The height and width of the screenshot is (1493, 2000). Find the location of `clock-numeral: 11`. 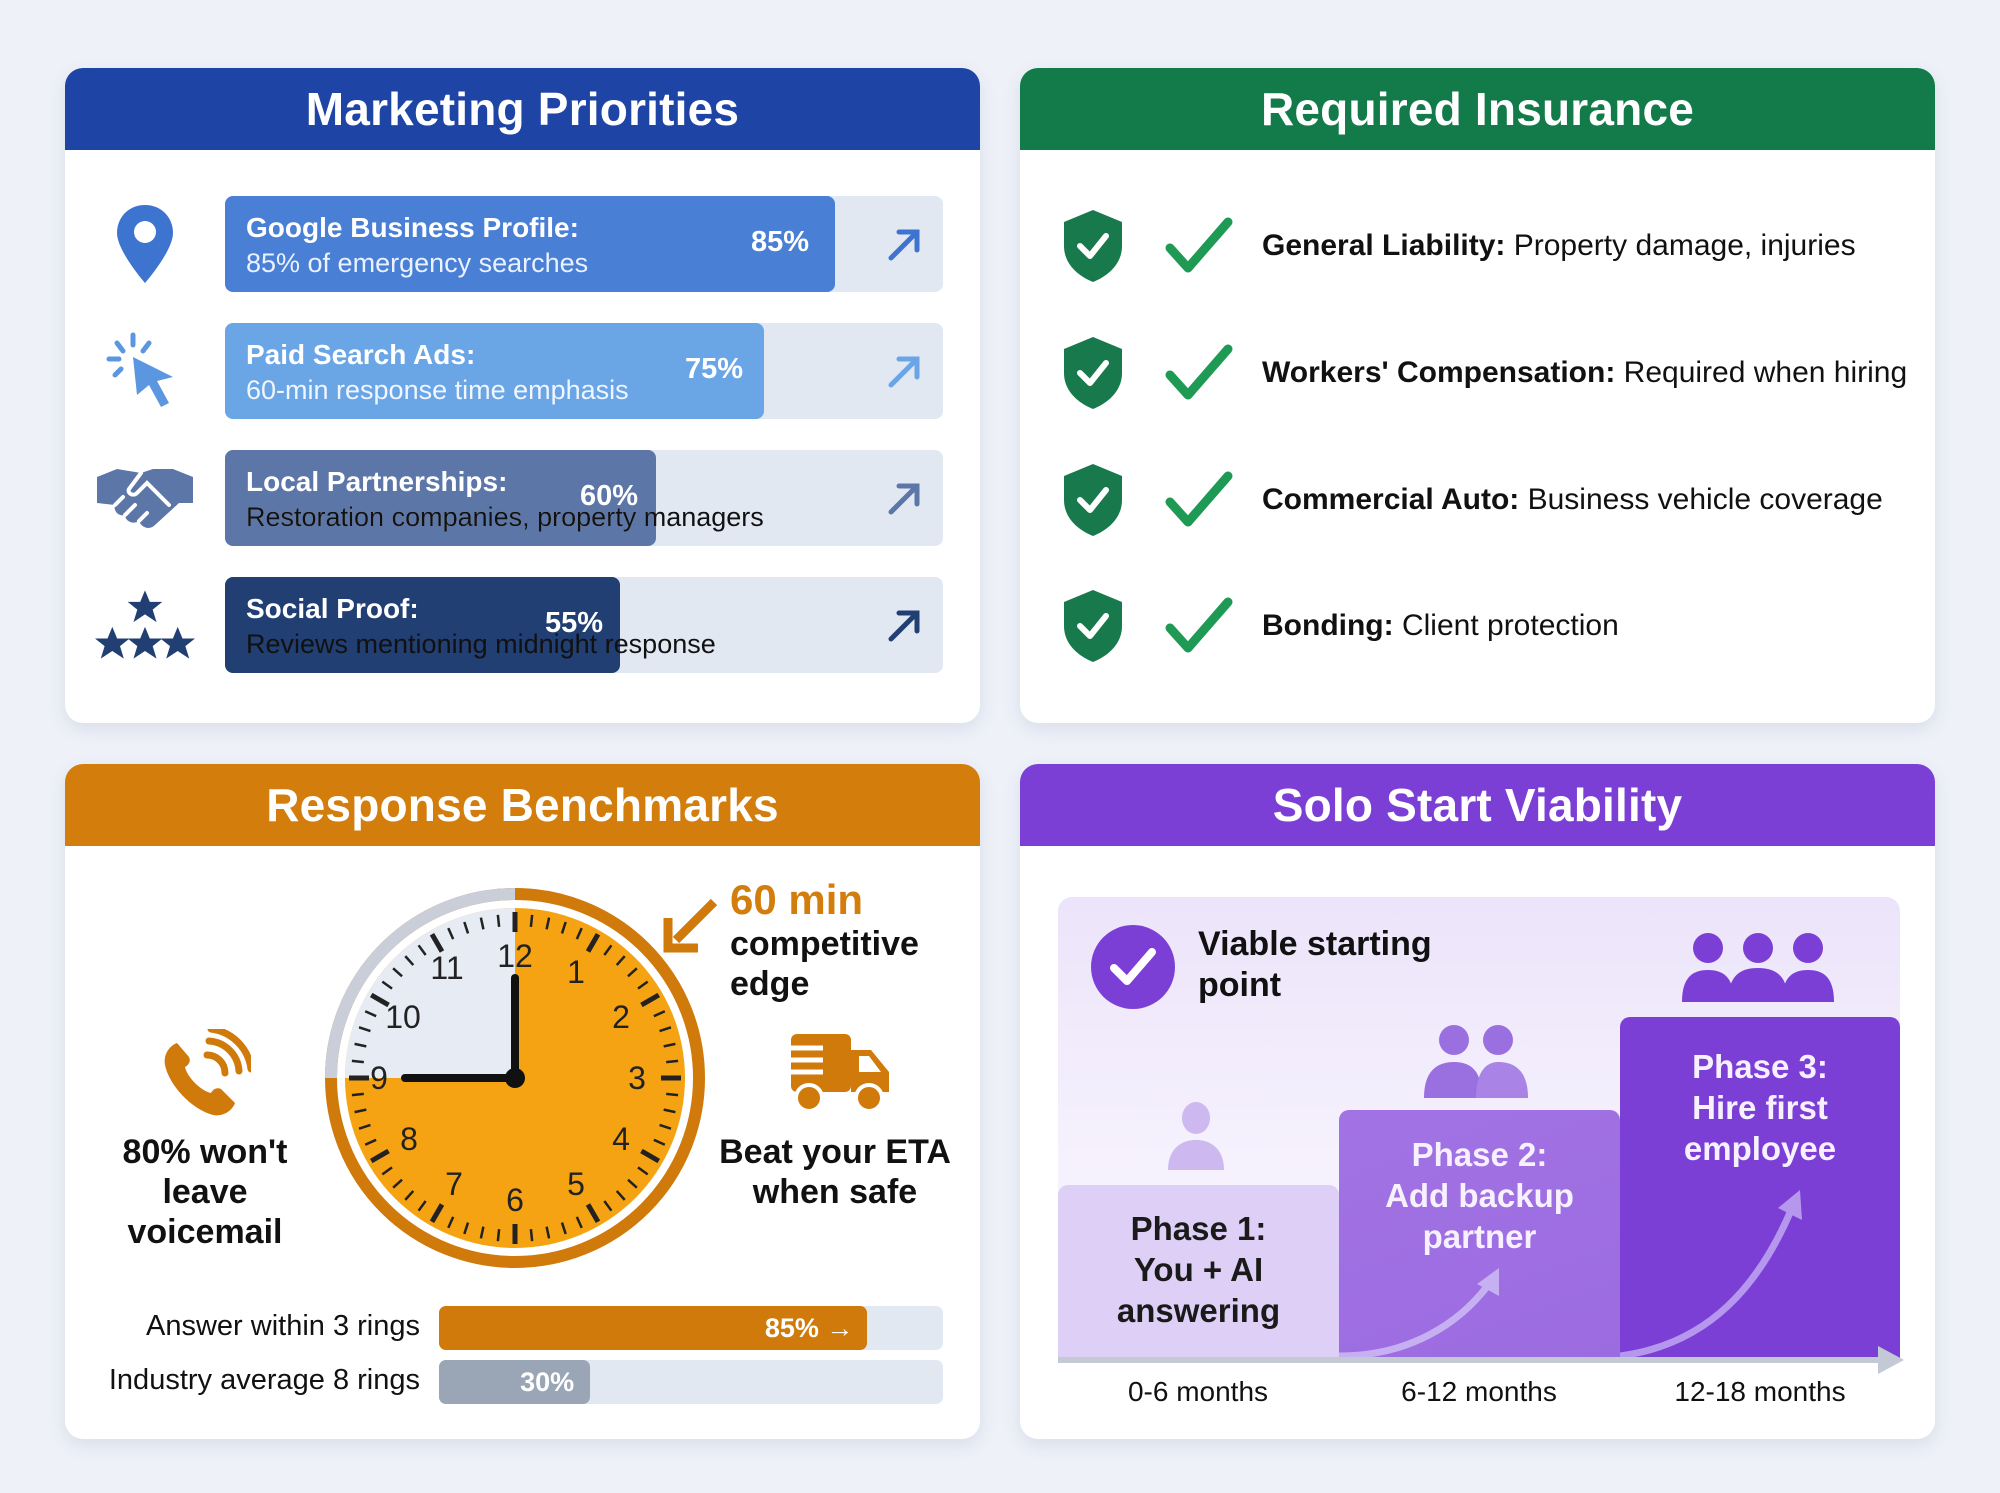

clock-numeral: 11 is located at coordinates (446, 968).